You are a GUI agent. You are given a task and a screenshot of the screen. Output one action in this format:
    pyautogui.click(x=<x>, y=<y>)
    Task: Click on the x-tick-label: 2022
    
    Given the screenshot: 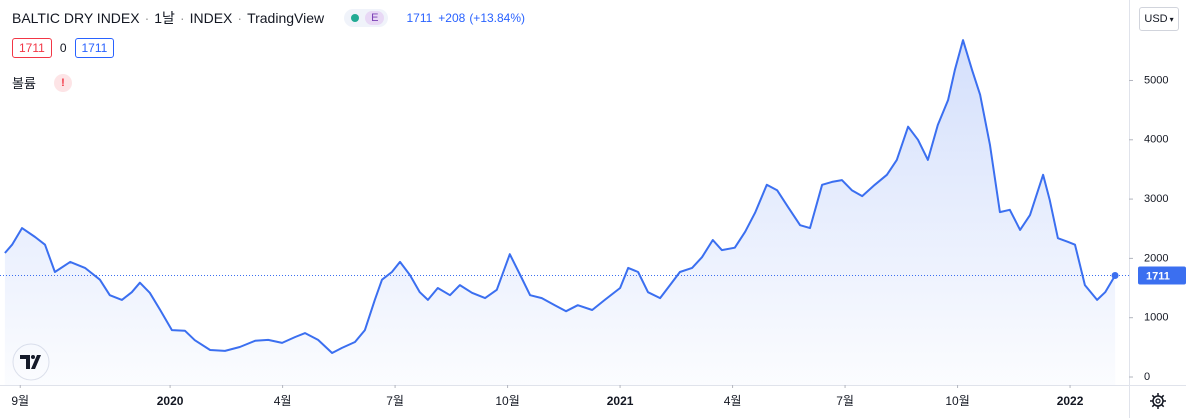 What is the action you would take?
    pyautogui.click(x=1070, y=401)
    